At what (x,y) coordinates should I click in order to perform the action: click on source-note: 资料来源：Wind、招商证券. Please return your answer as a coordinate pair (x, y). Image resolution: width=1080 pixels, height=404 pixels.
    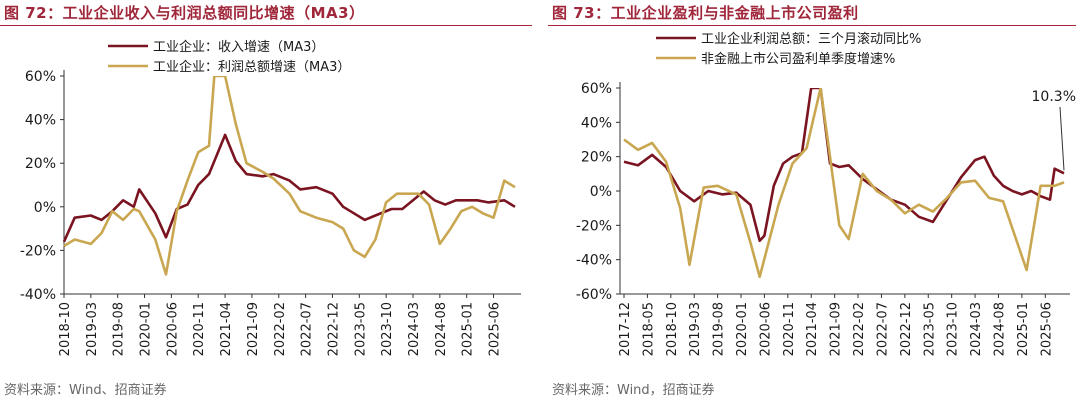
    Looking at the image, I should click on (85, 390).